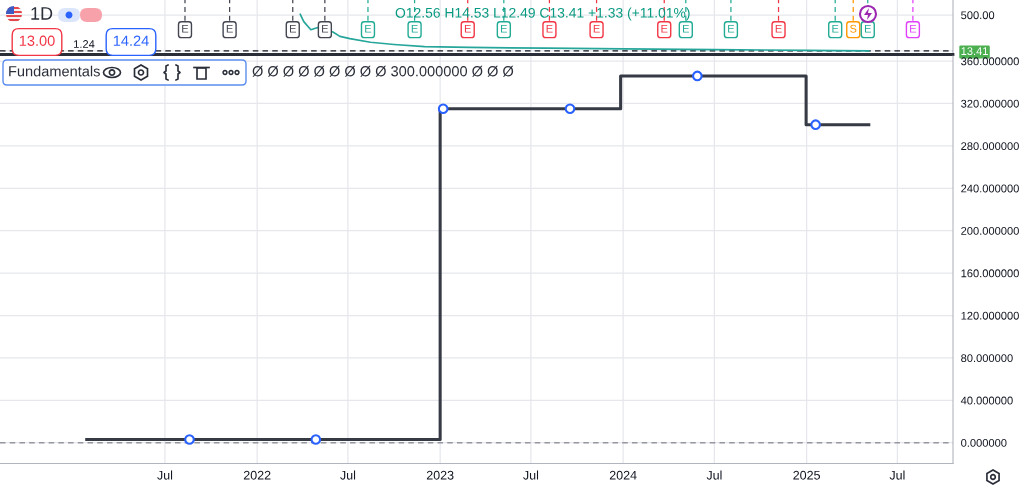 The image size is (1024, 489). I want to click on y-tick-label: 500.00, so click(978, 15).